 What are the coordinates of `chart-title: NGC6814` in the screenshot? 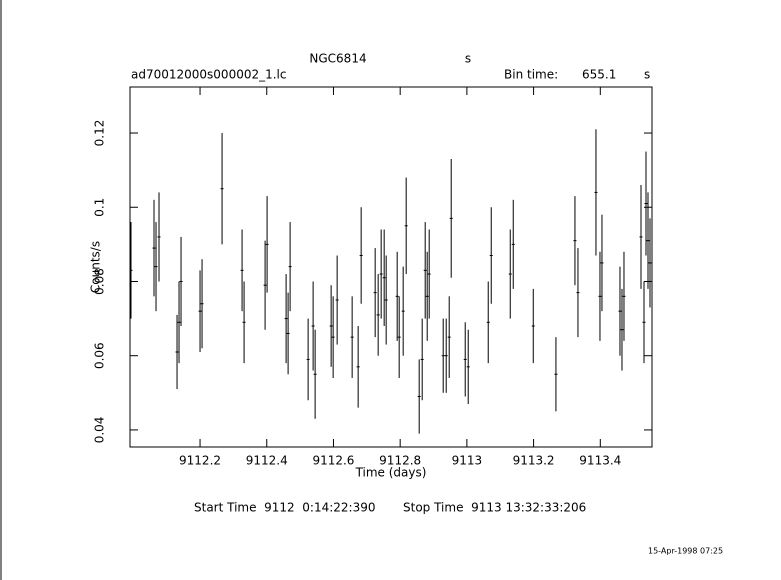 It's located at (337, 59).